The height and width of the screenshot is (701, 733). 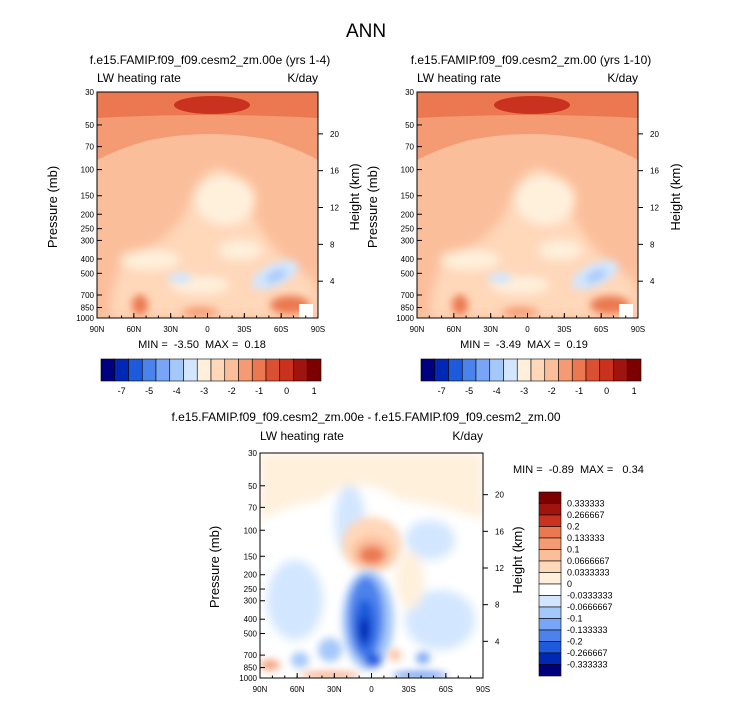 What do you see at coordinates (133, 329) in the screenshot?
I see `x-tick-label: 60N` at bounding box center [133, 329].